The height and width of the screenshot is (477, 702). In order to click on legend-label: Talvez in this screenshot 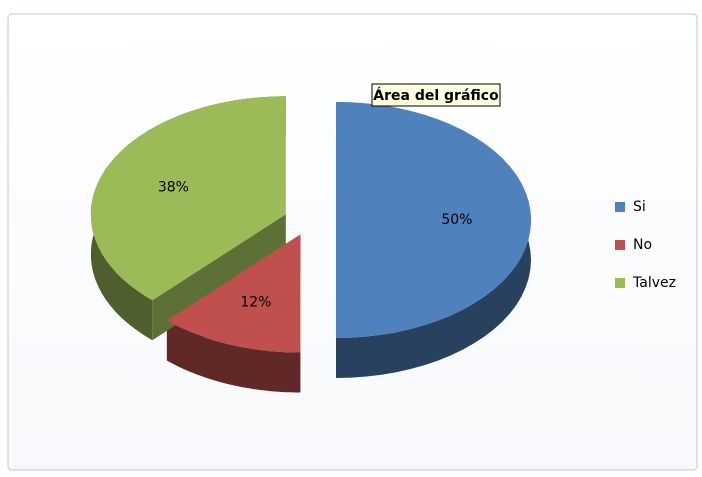, I will do `click(654, 283)`.